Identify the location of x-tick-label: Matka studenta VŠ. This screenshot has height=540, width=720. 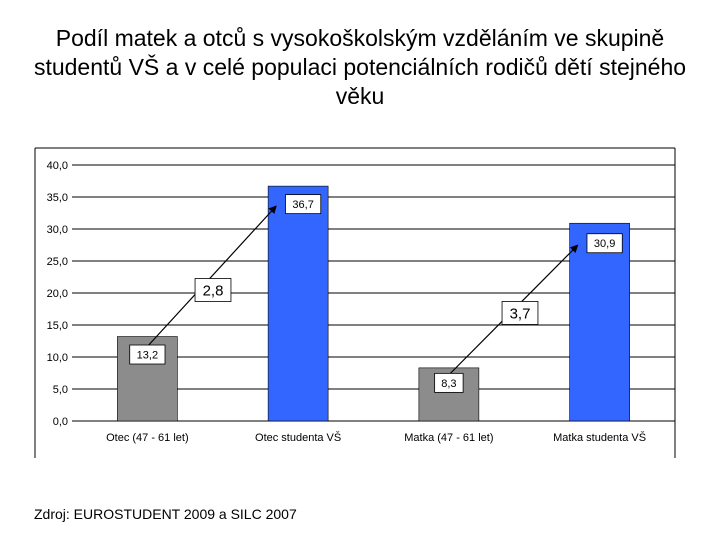
(599, 437).